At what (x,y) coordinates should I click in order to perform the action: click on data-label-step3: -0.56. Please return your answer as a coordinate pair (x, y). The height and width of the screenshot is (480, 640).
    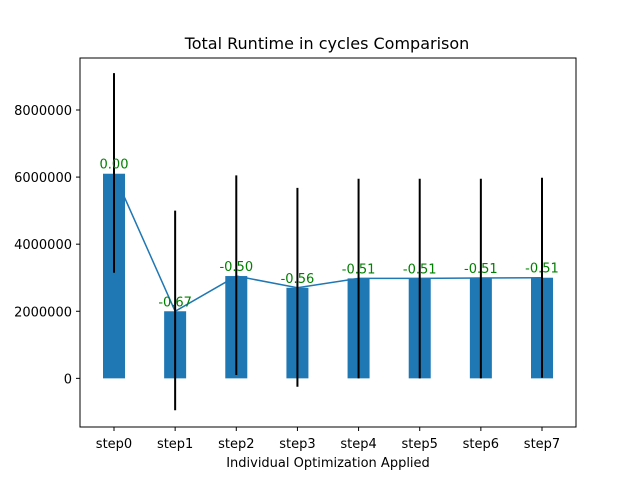
    Looking at the image, I should click on (298, 279).